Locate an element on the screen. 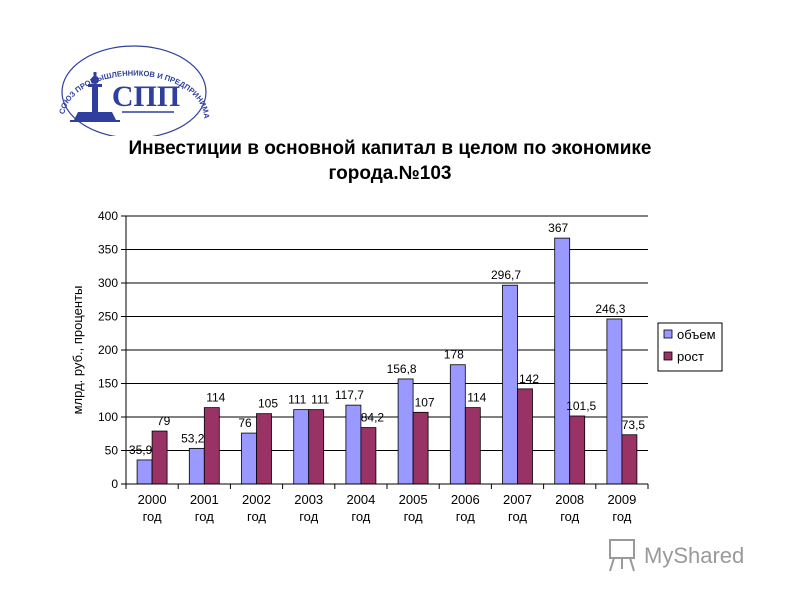 The width and height of the screenshot is (800, 600). logo-monogram: СПП is located at coordinates (146, 96).